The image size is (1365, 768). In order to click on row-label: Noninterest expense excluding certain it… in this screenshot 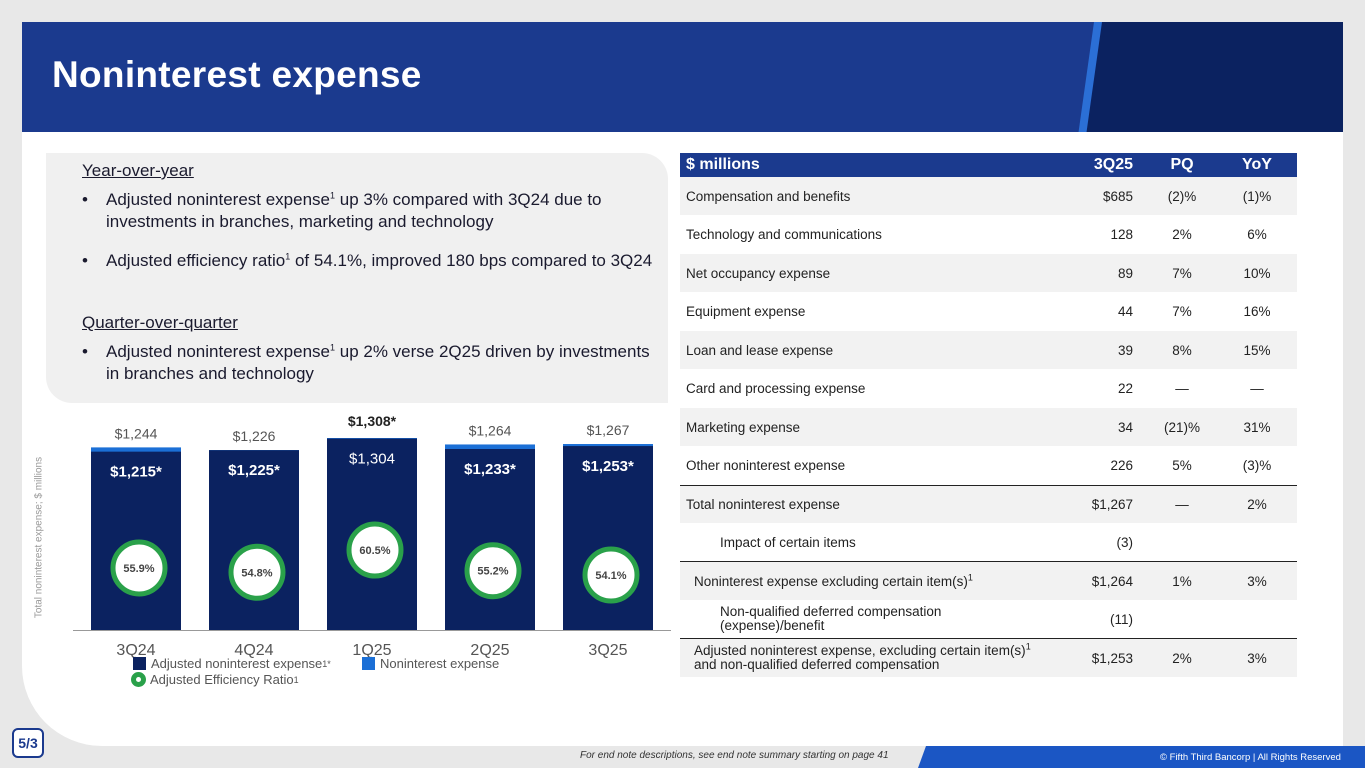, I will do `click(858, 580)`.